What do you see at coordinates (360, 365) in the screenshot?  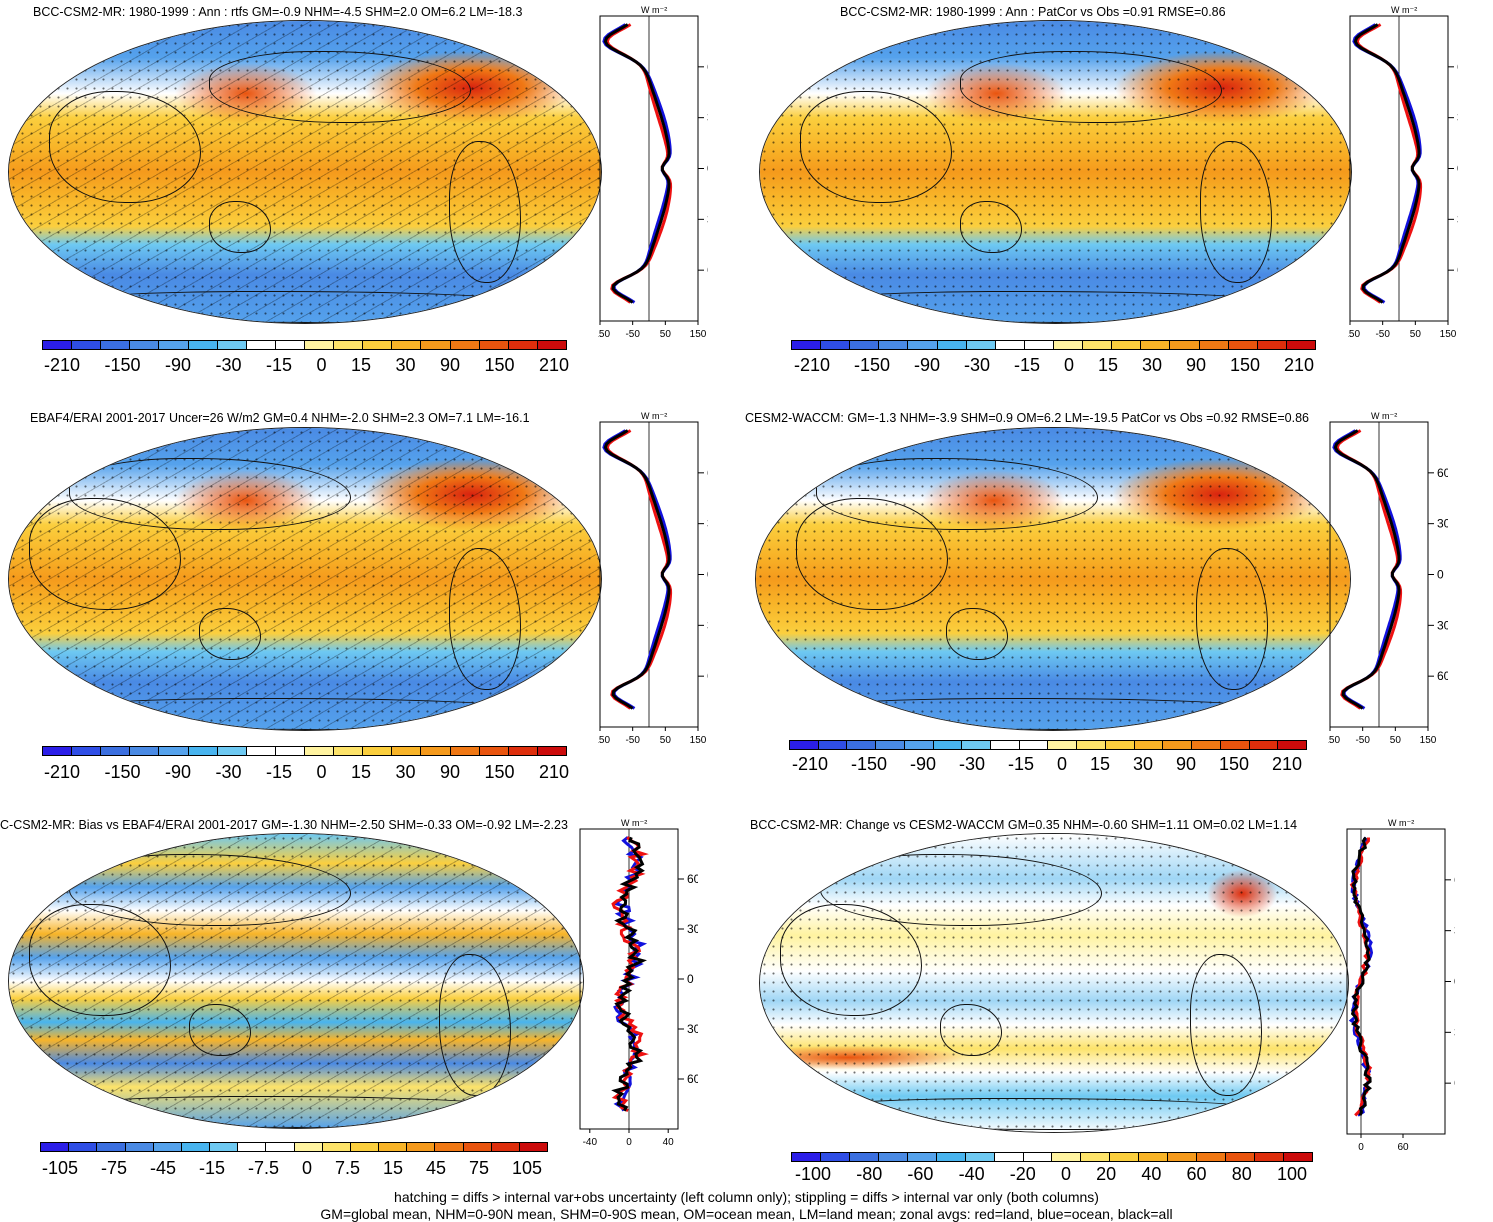 I see `colorbar-tick-label: 15` at bounding box center [360, 365].